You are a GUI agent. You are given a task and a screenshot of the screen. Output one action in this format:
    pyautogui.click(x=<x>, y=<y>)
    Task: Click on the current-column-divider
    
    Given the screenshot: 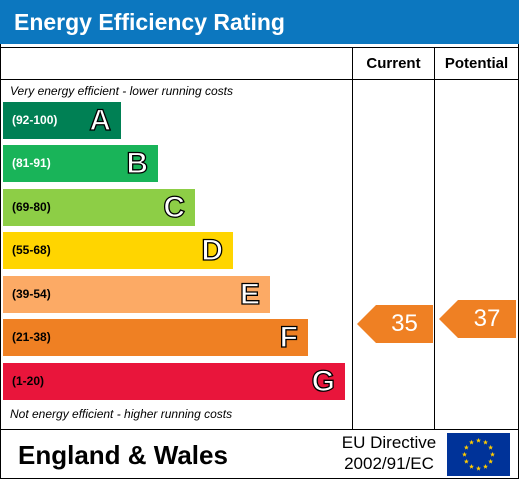 What is the action you would take?
    pyautogui.click(x=352, y=238)
    